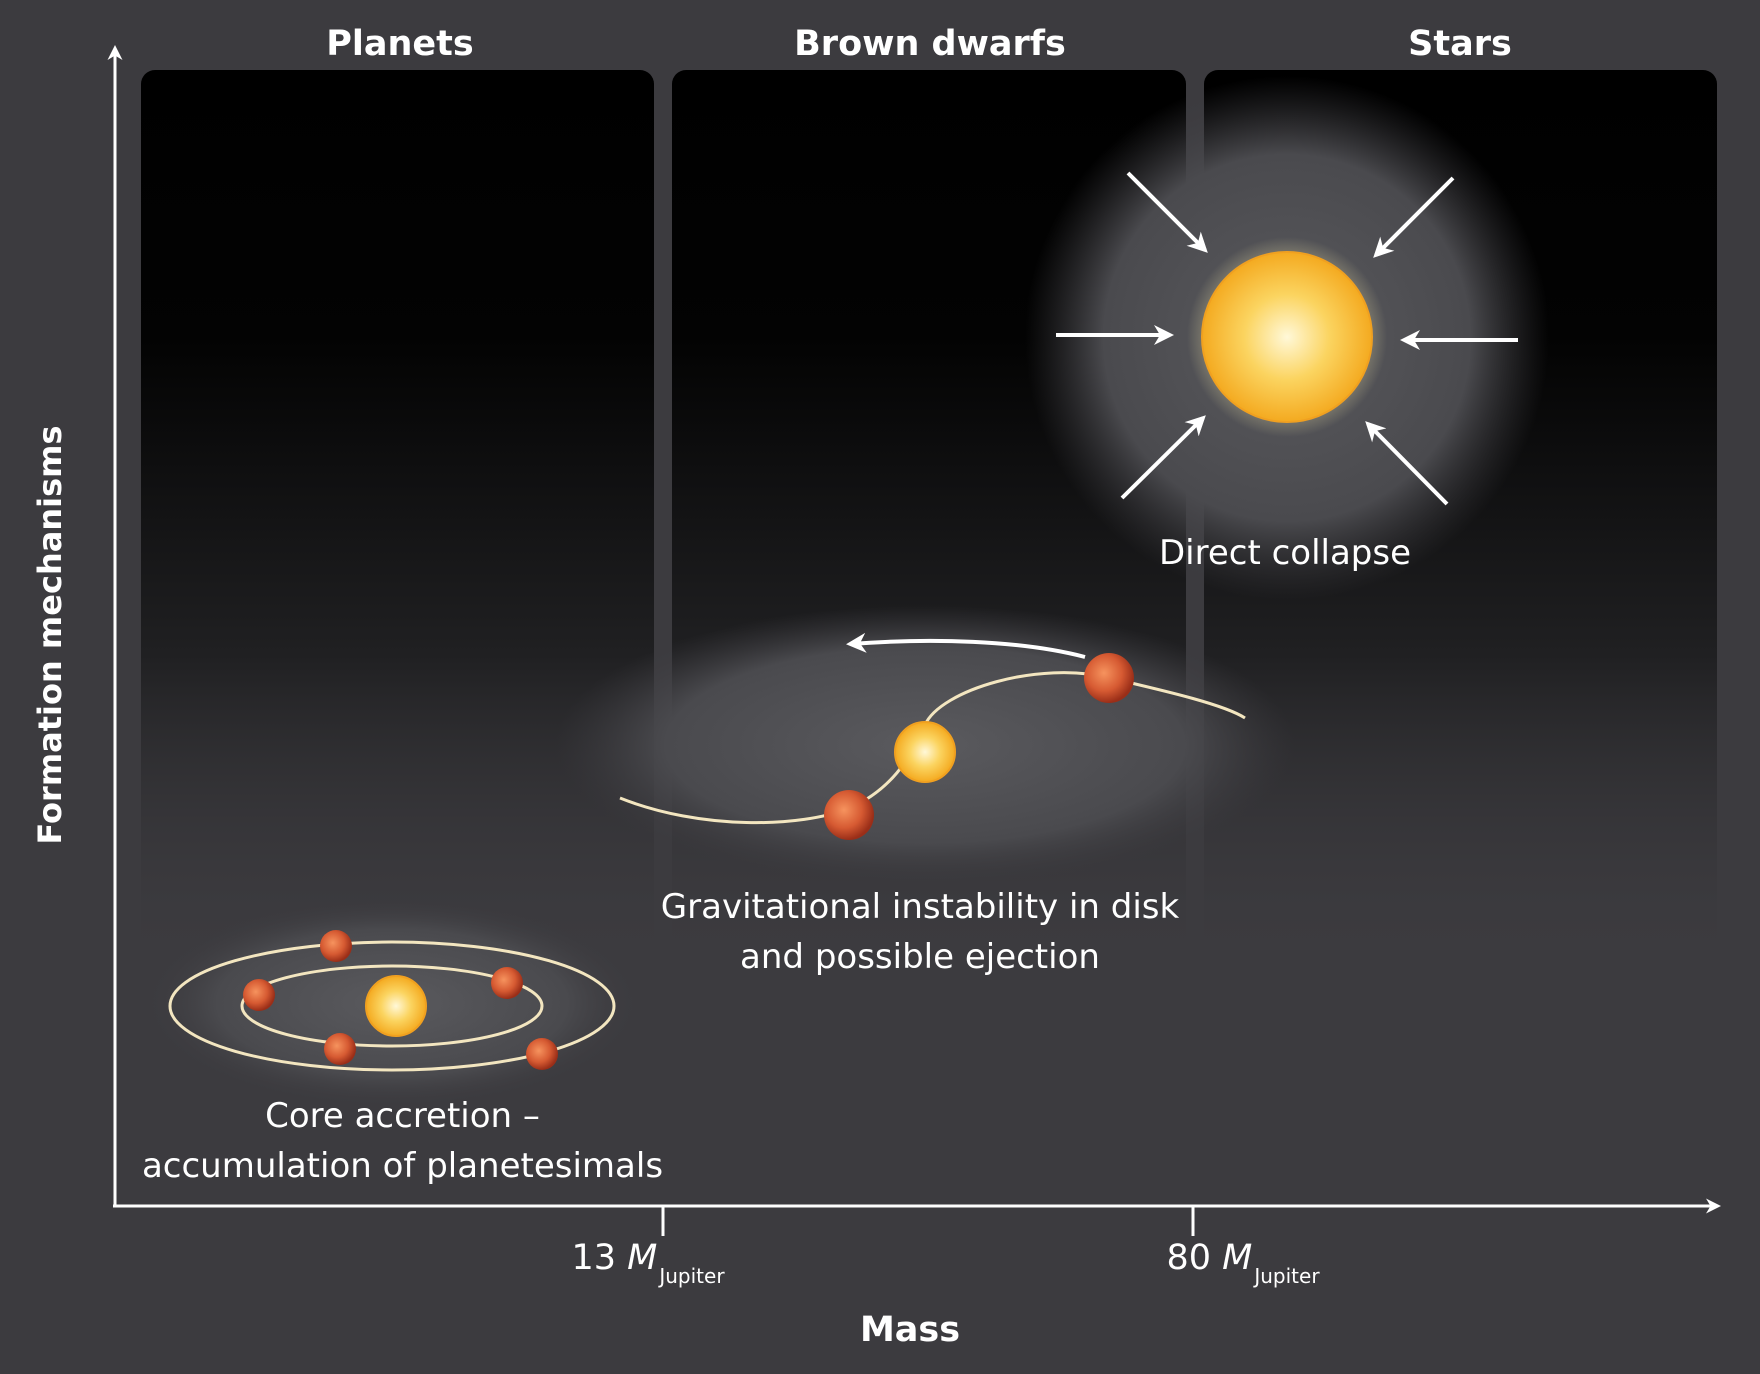 This screenshot has width=1760, height=1374. I want to click on outer-orbit, so click(392, 1006).